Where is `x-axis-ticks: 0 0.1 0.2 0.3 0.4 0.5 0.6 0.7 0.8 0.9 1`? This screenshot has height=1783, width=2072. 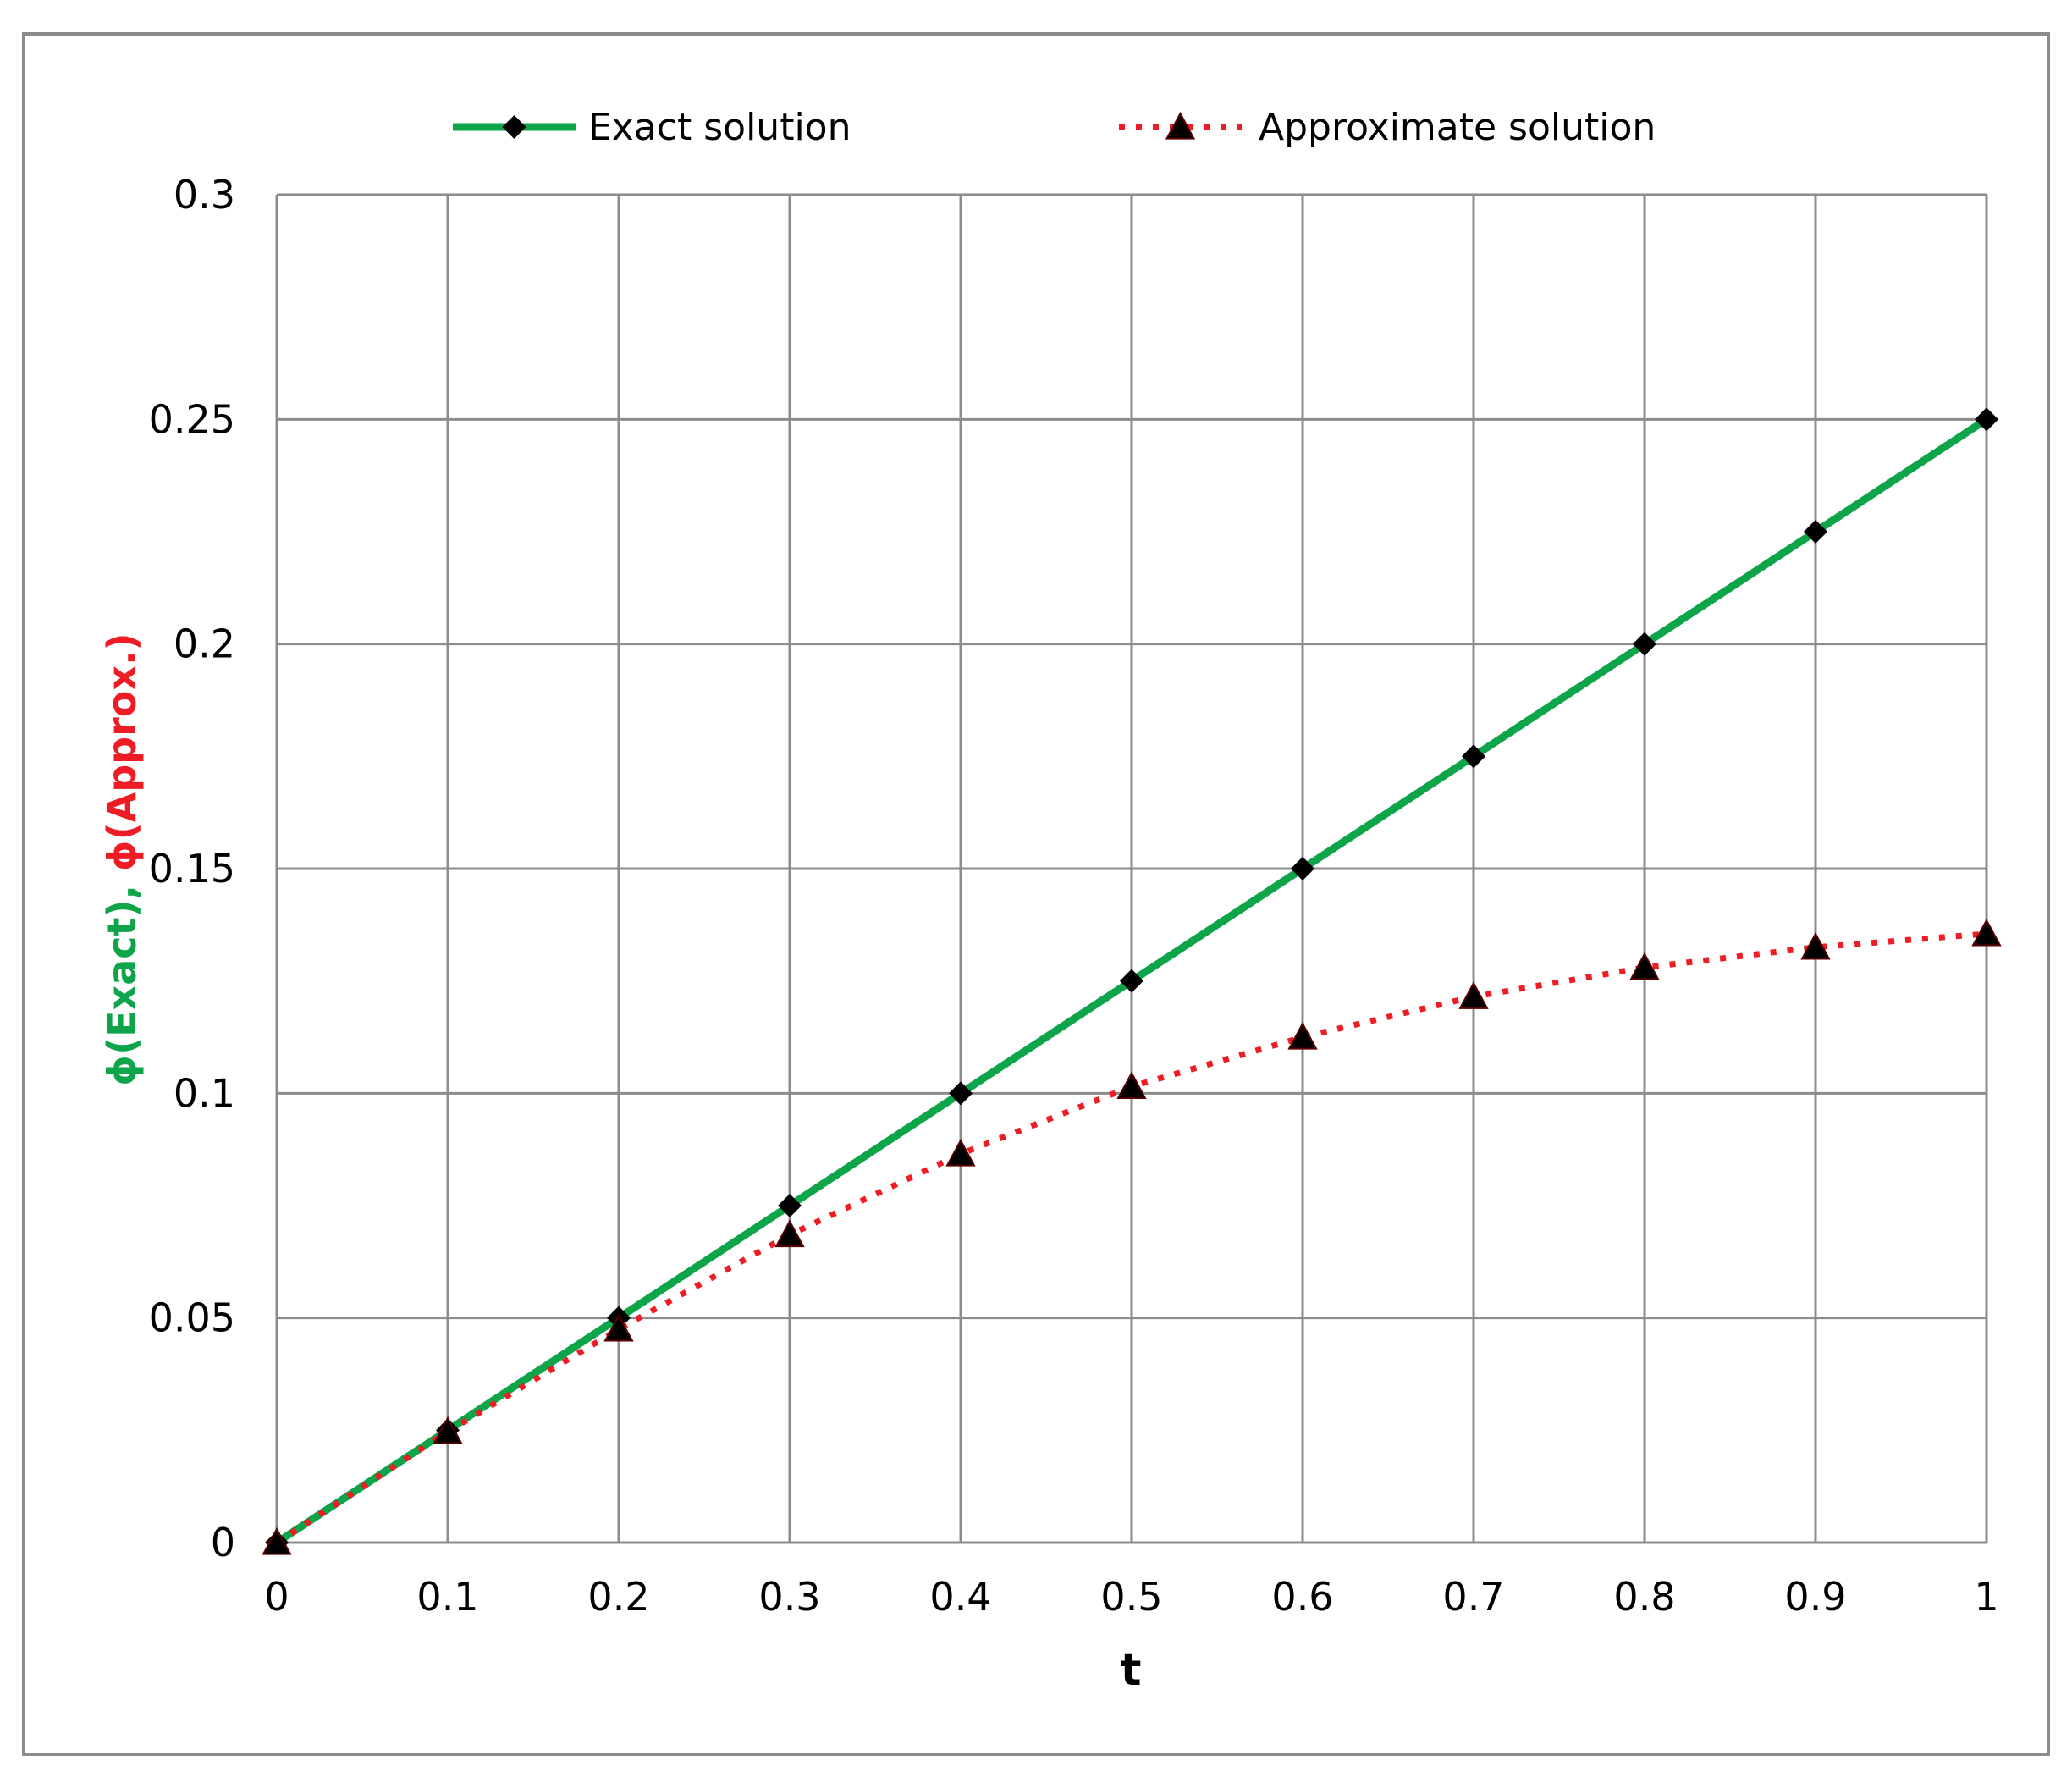 x-axis-ticks: 0 0.1 0.2 0.3 0.4 0.5 0.6 0.7 0.8 0.9 1 is located at coordinates (1131, 1597).